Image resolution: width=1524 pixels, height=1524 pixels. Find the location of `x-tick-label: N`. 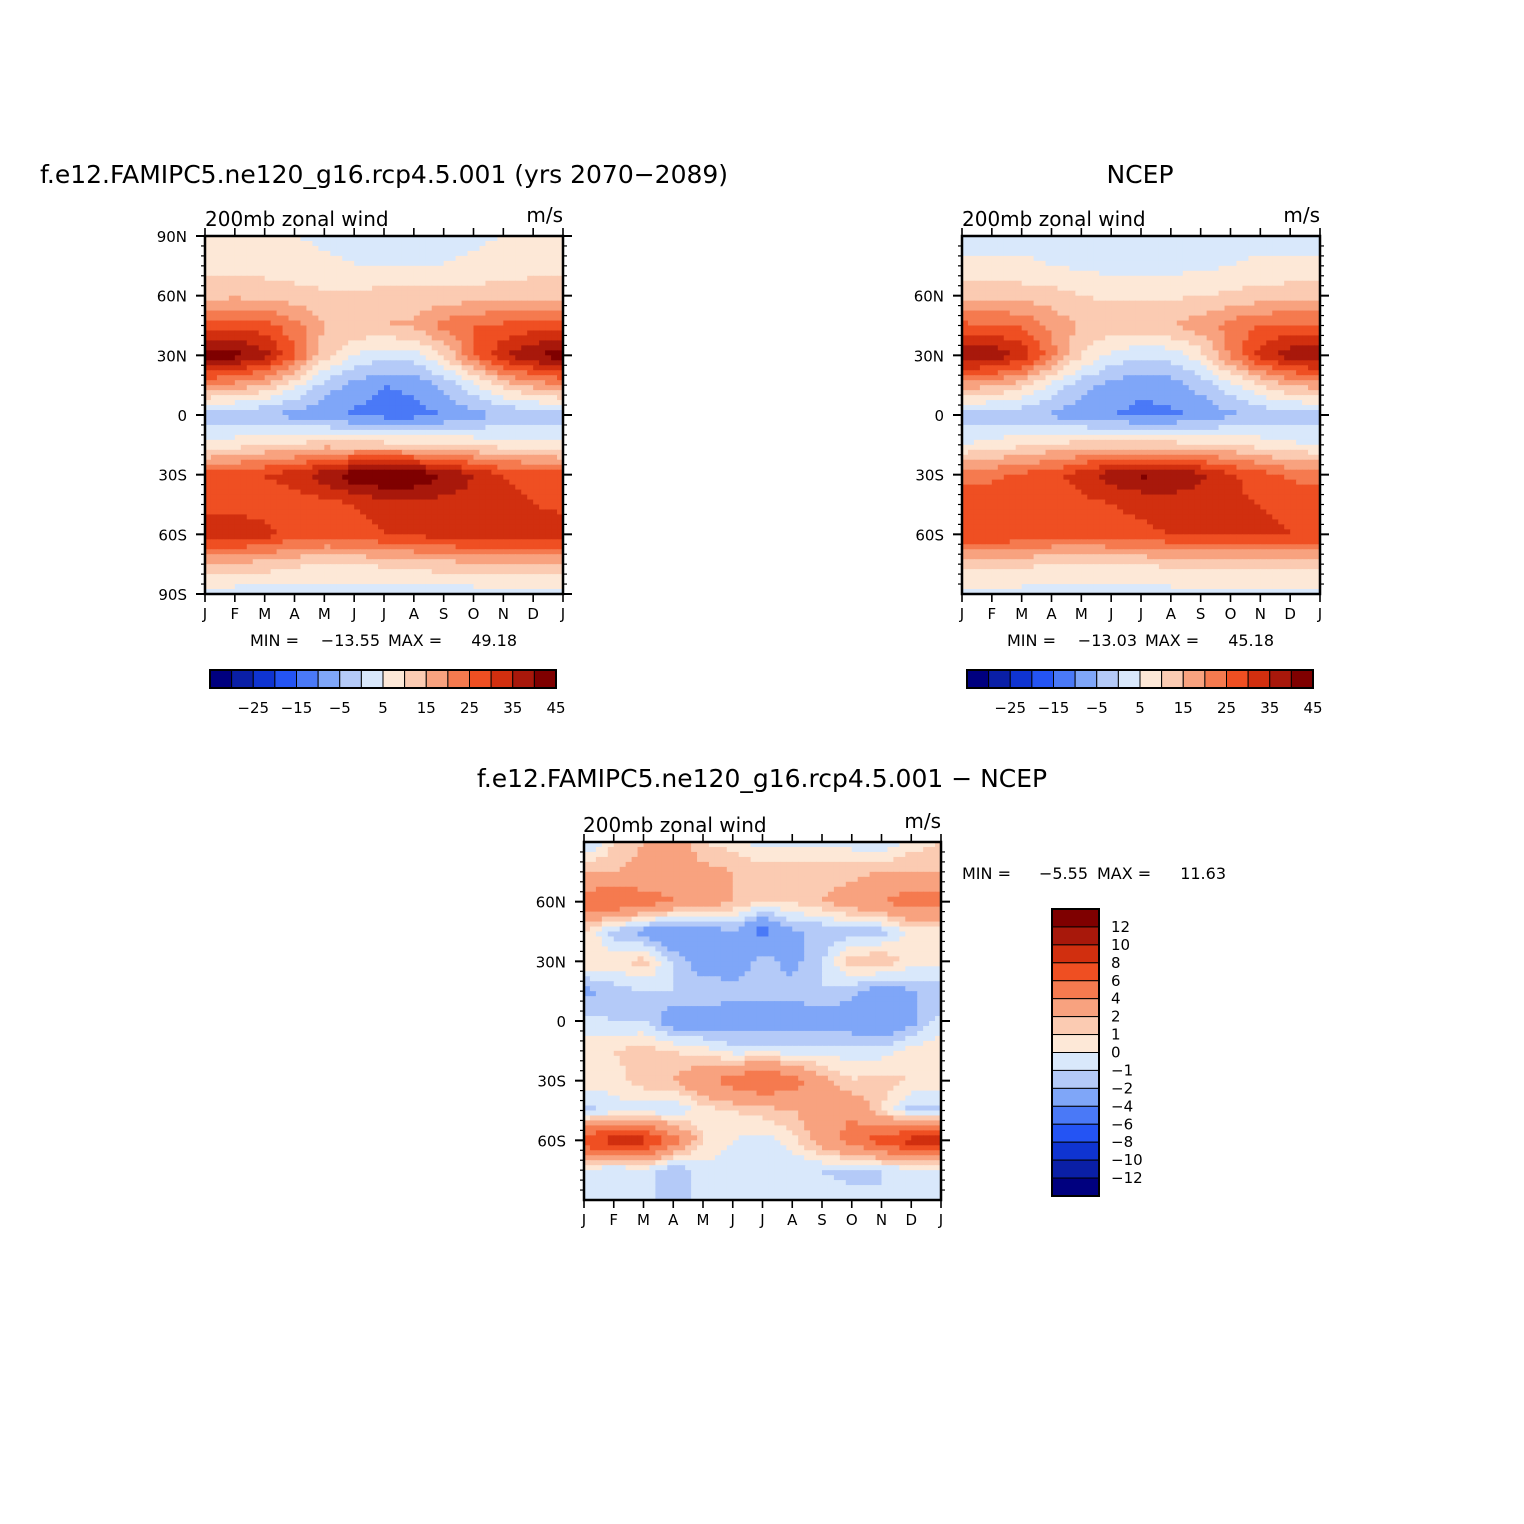

x-tick-label: N is located at coordinates (503, 614).